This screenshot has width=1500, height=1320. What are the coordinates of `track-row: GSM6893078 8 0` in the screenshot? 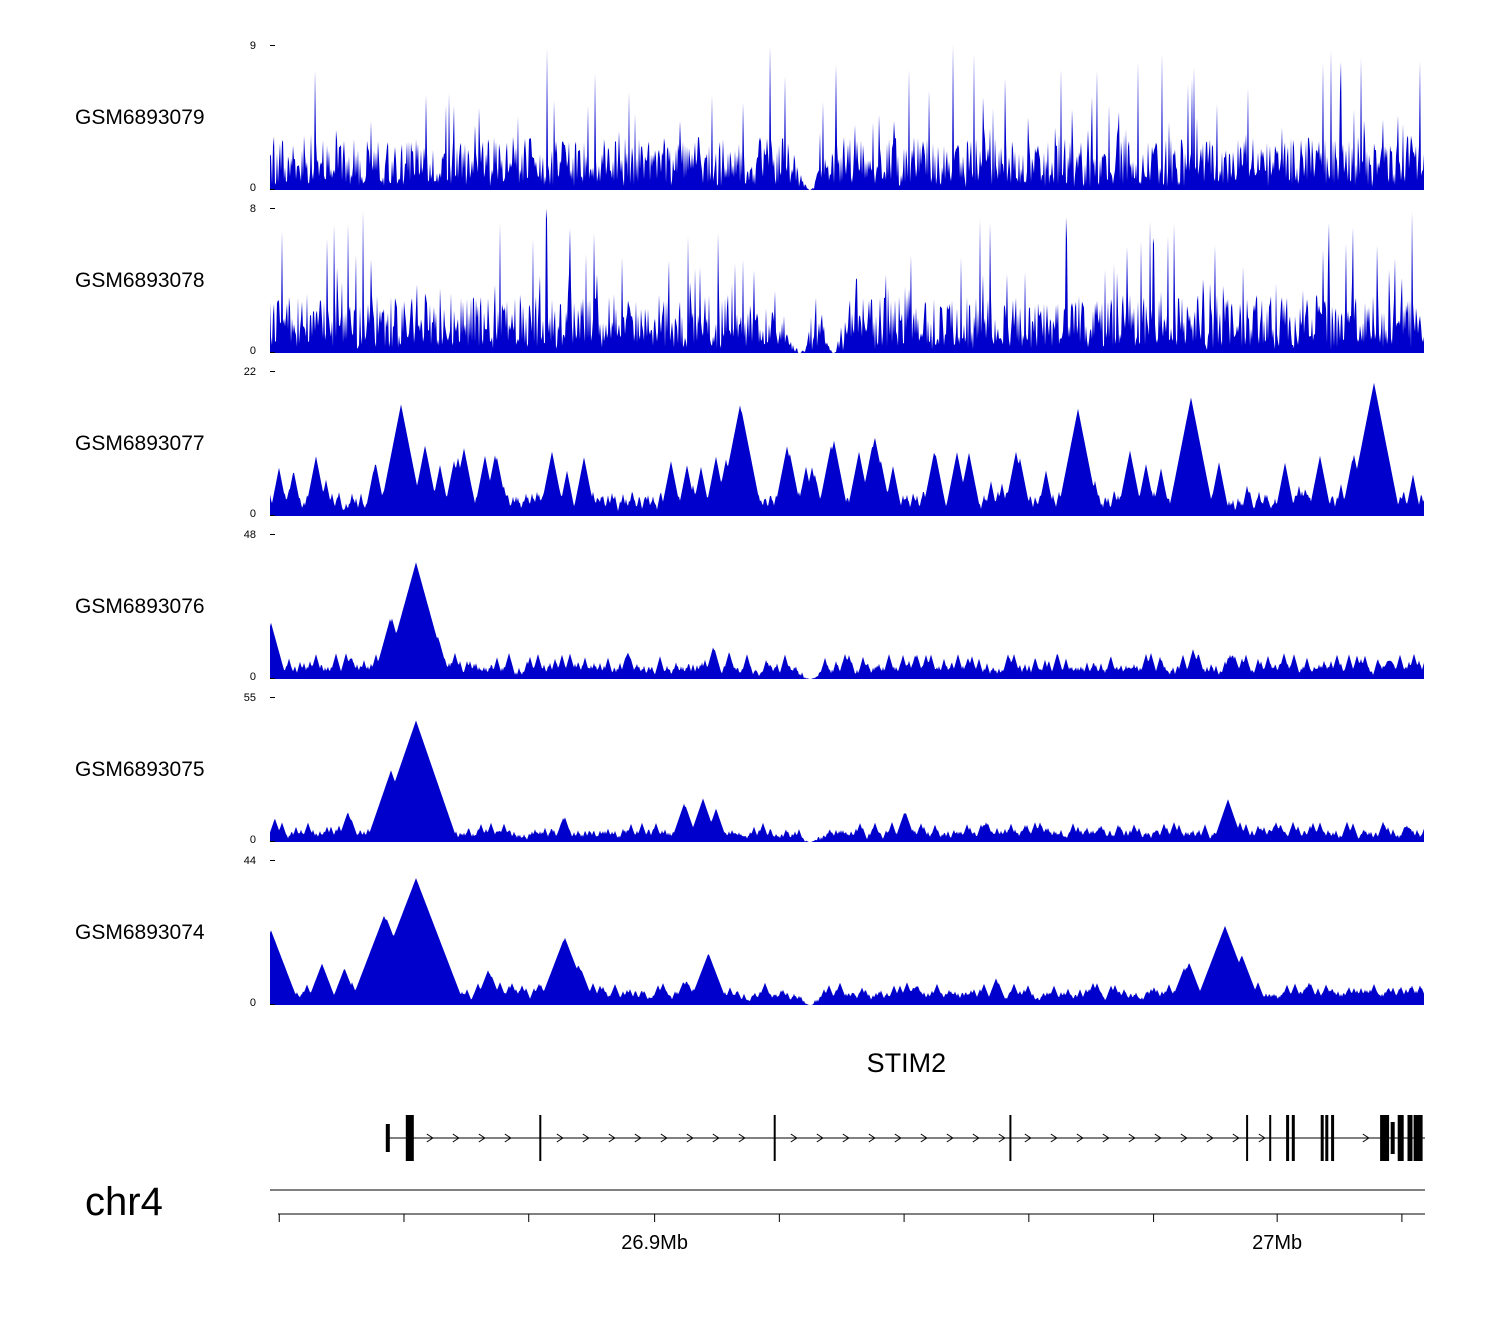 It's located at (750, 280).